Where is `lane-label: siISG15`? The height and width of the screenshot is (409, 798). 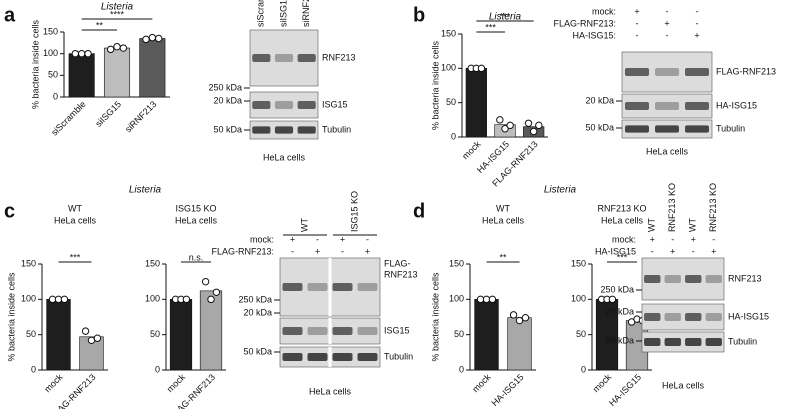 lane-label: siISG15 is located at coordinates (283, 13).